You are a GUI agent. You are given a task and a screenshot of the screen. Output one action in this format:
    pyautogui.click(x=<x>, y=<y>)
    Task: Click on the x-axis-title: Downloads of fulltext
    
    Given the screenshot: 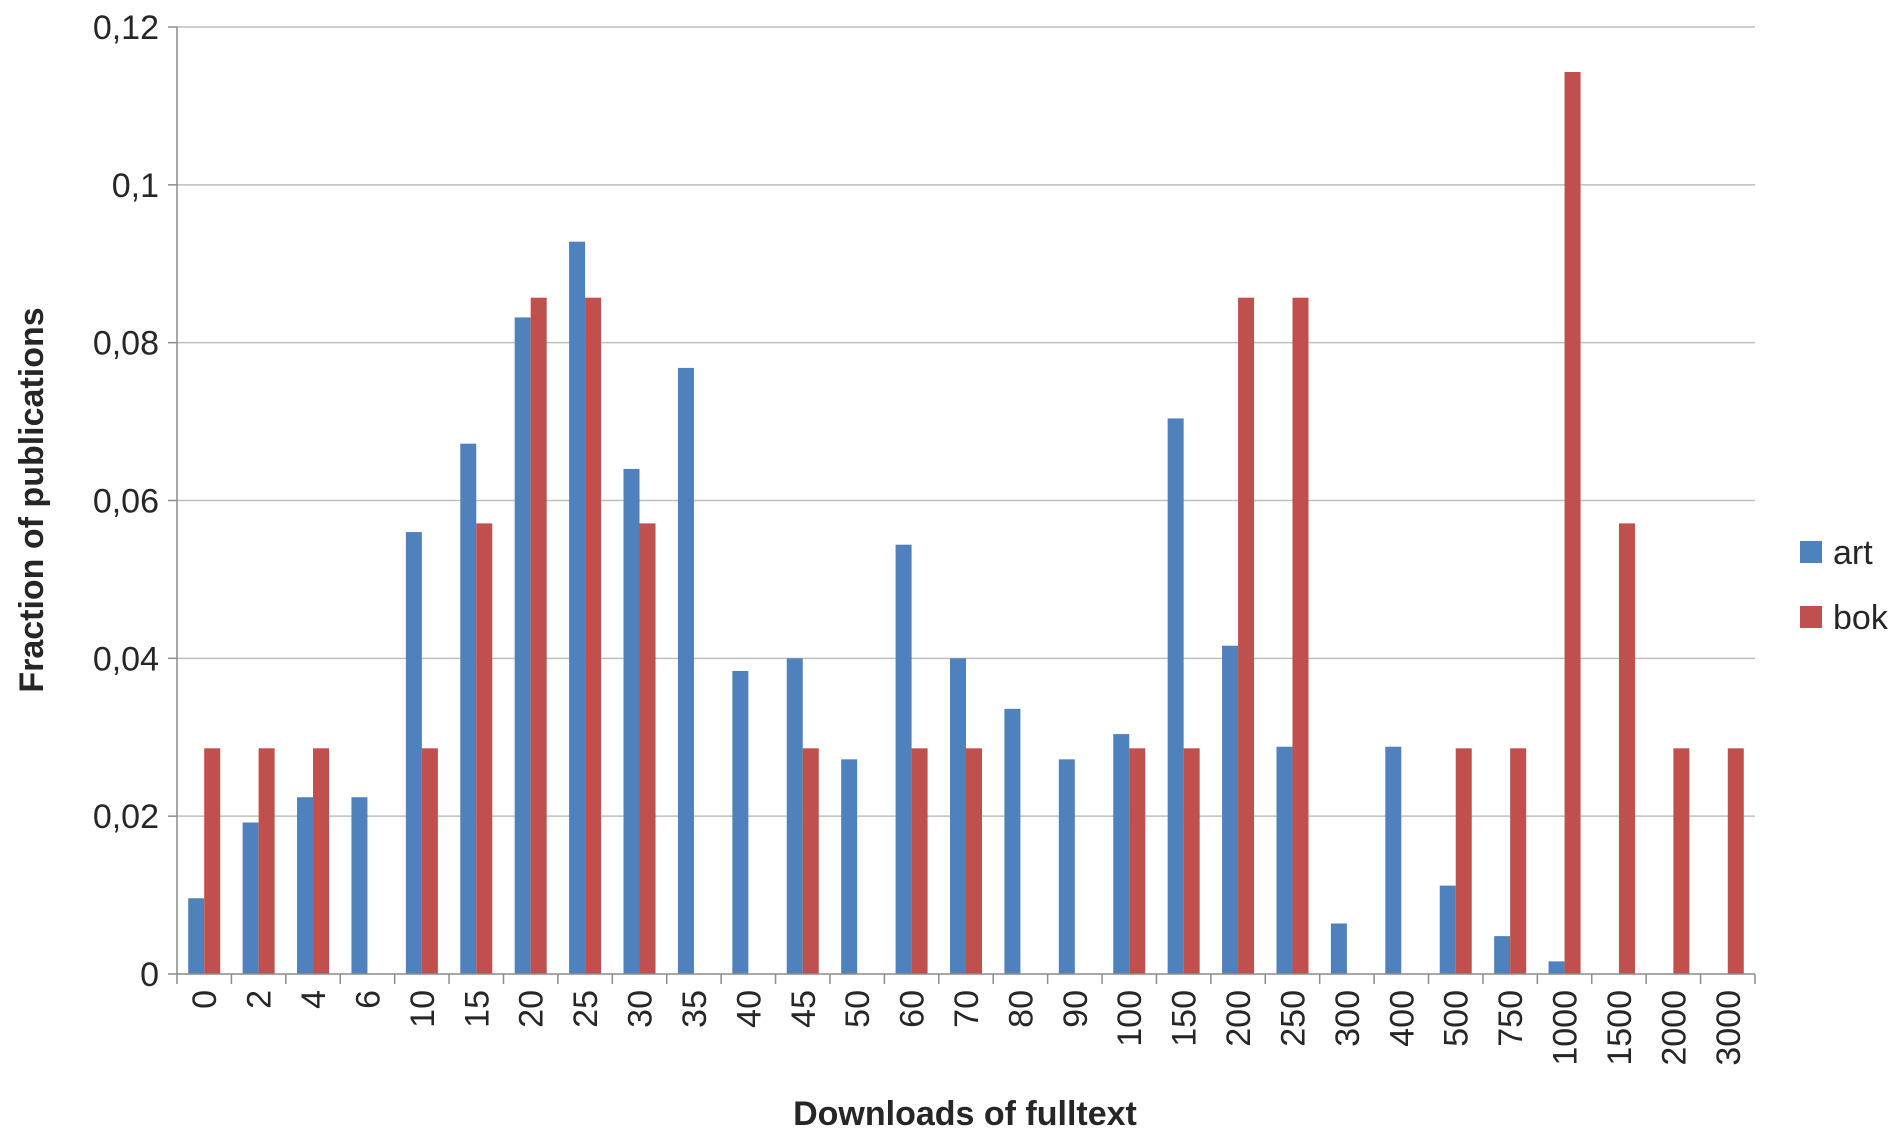 What is the action you would take?
    pyautogui.click(x=965, y=1114)
    